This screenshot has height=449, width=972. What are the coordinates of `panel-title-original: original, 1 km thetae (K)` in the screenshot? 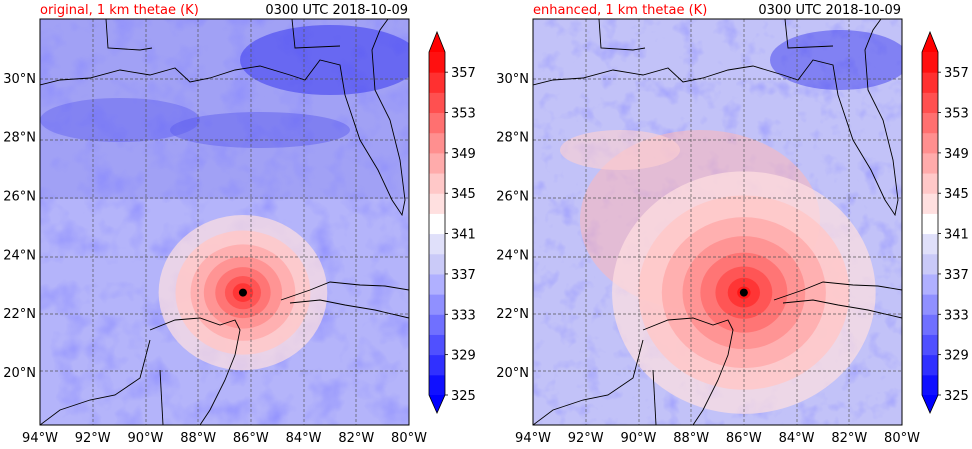 It's located at (119, 10).